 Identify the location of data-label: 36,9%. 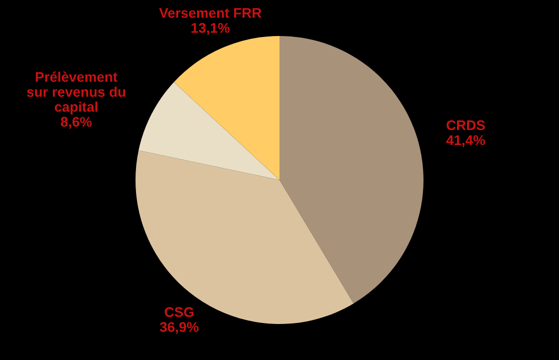
(179, 328).